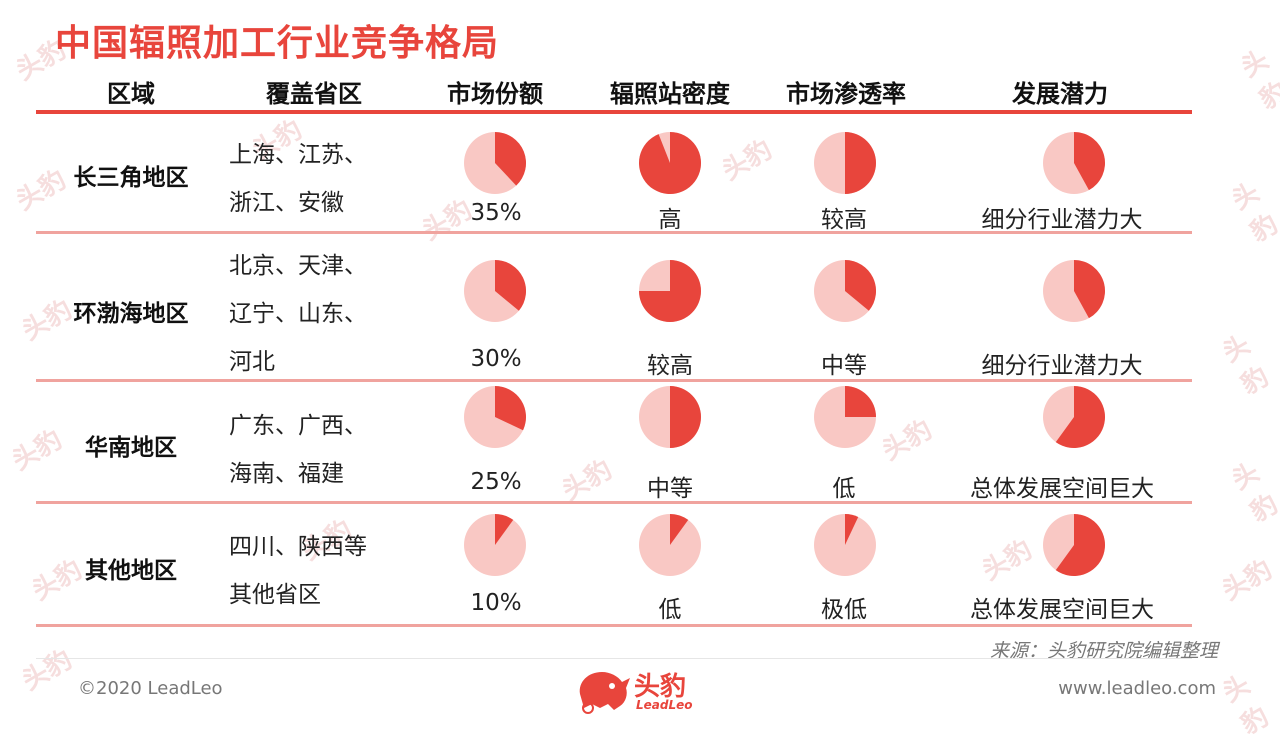  I want to click on logo-brand-text: 头豹, so click(660, 687).